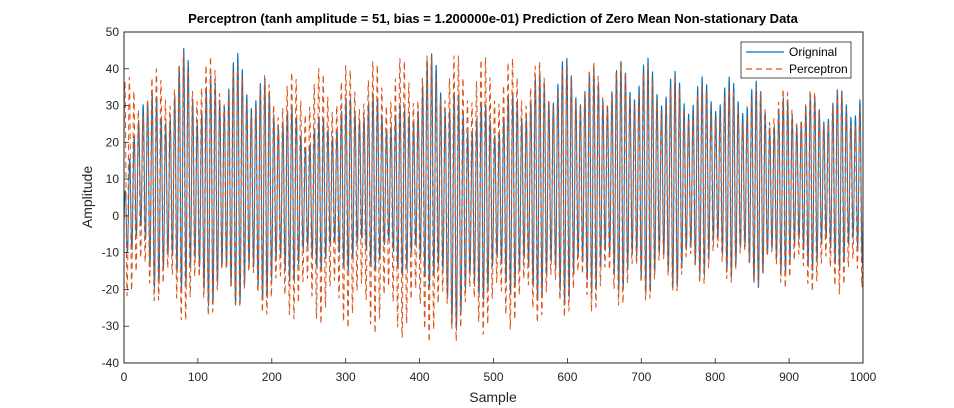  Describe the element at coordinates (111, 326) in the screenshot. I see `y-tick-label: -30` at that location.